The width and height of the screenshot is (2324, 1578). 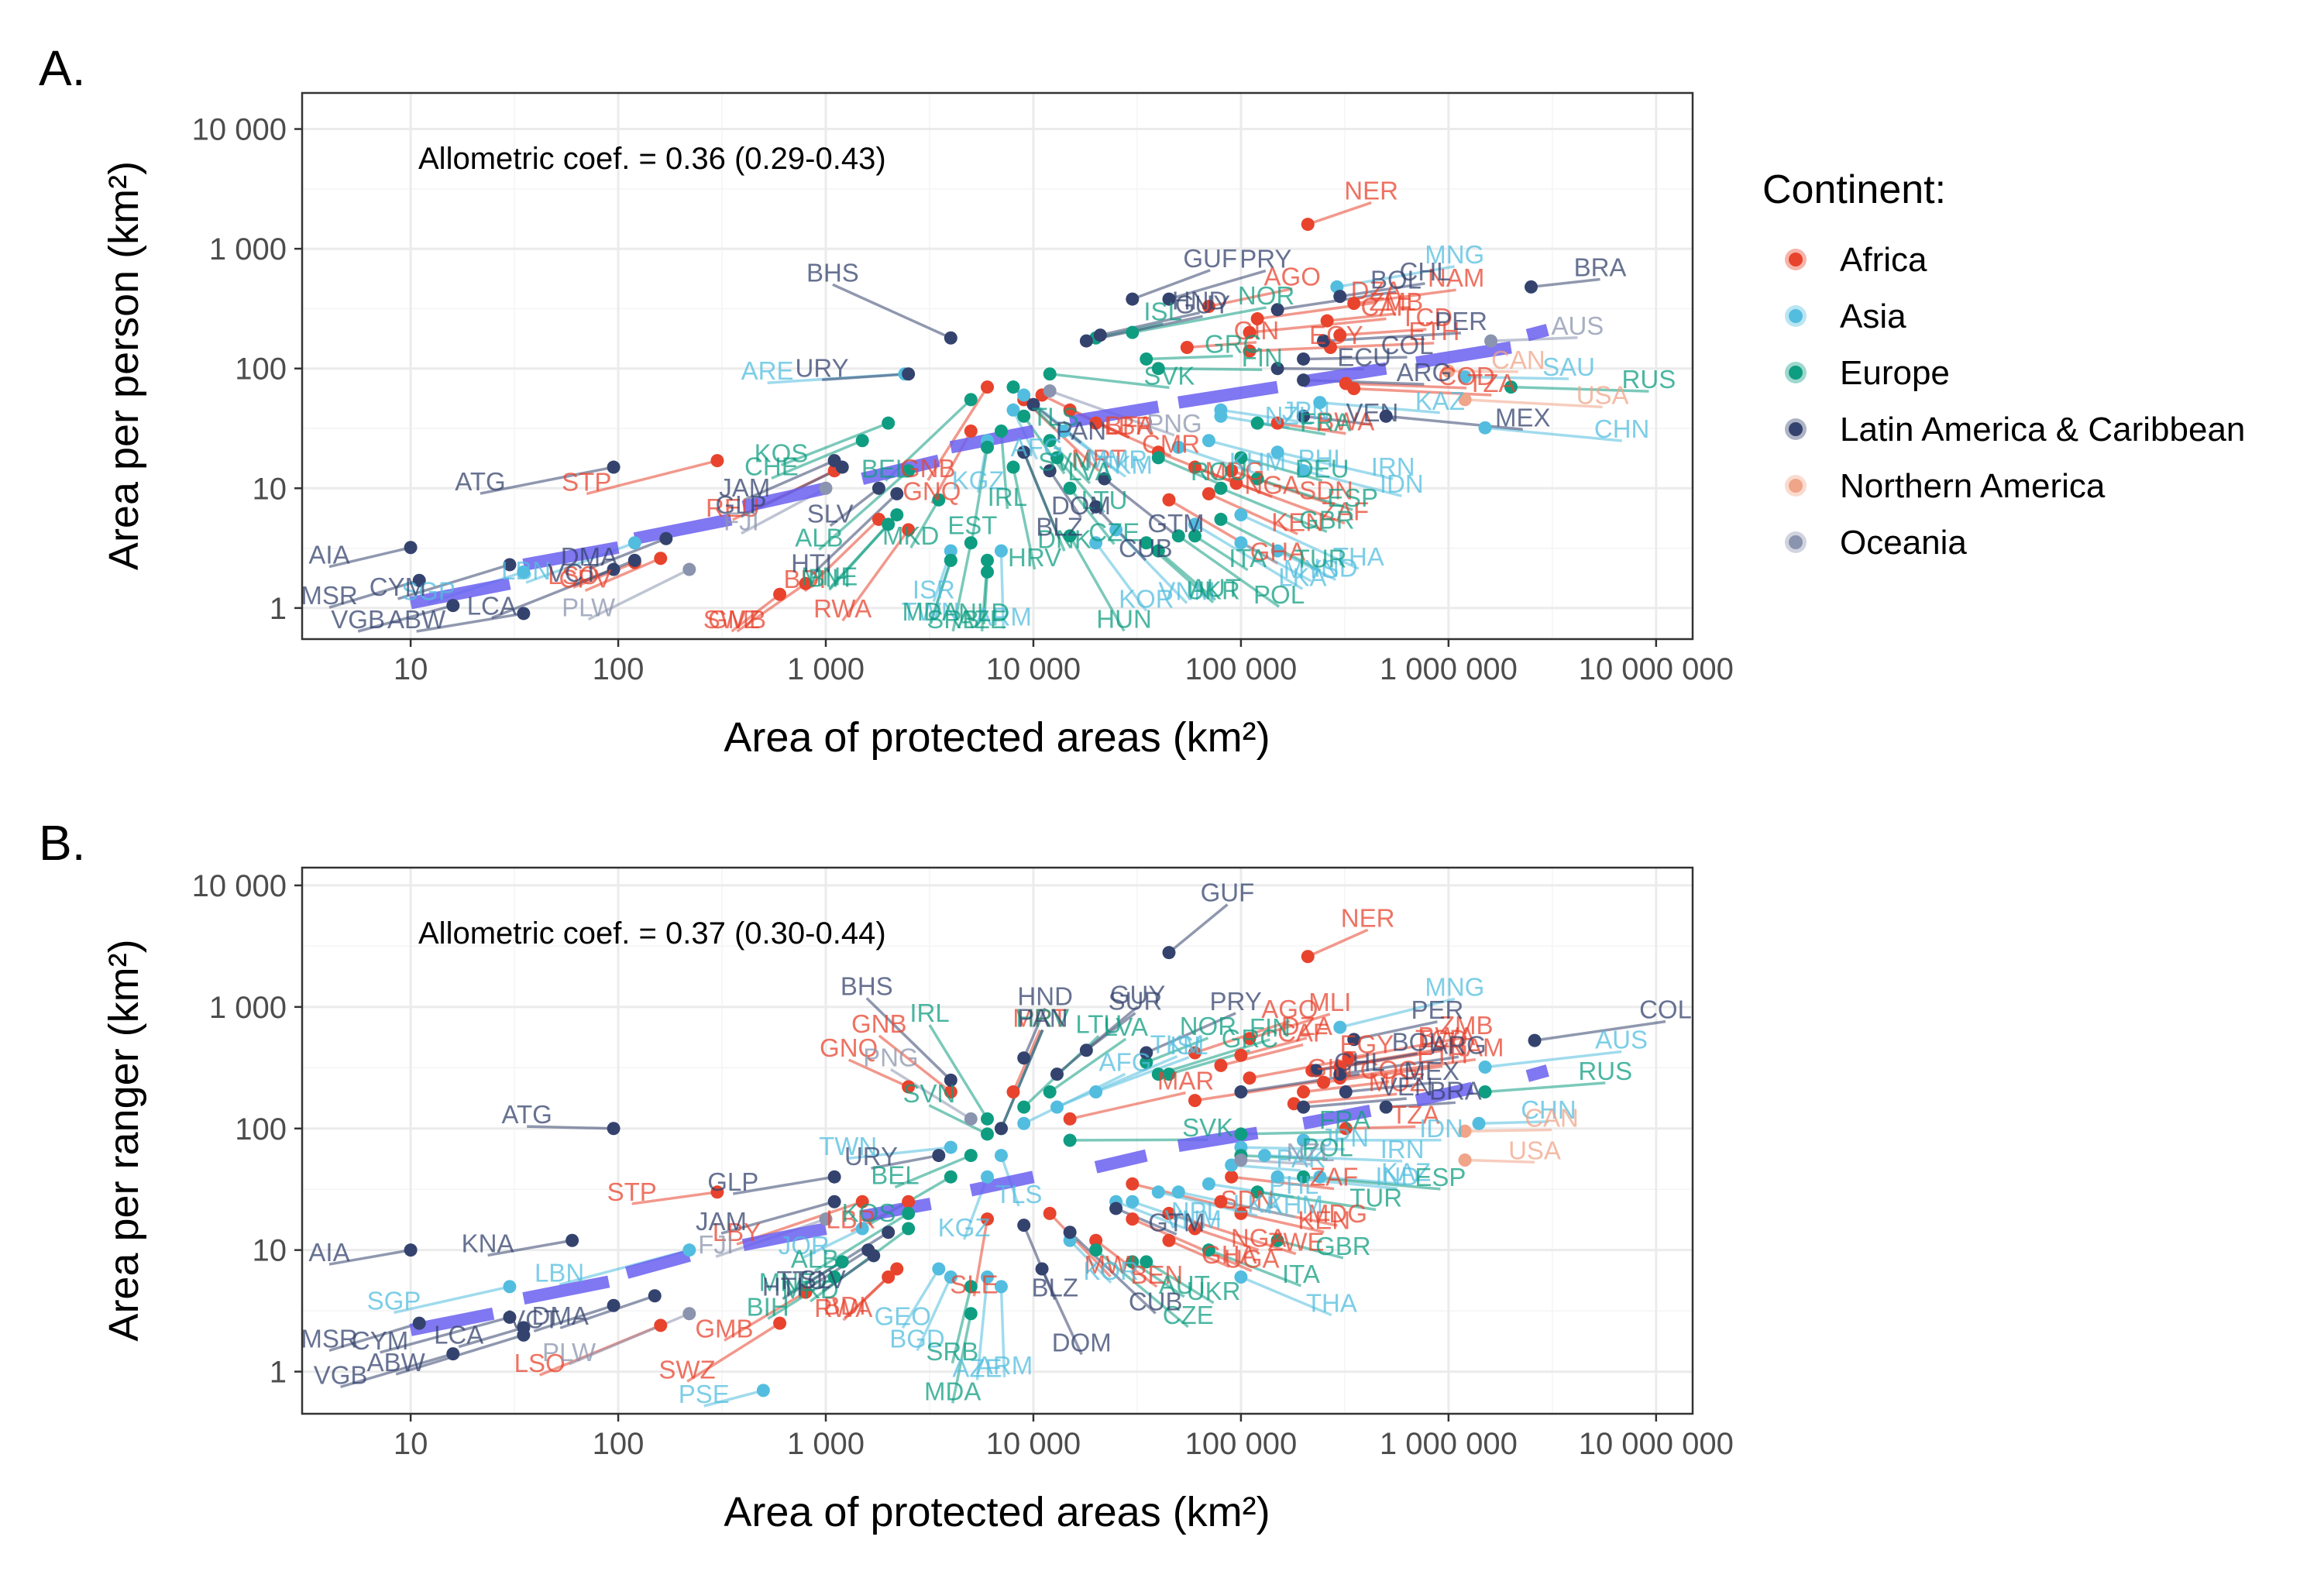 What do you see at coordinates (1465, 377) in the screenshot?
I see `data-point-sau` at bounding box center [1465, 377].